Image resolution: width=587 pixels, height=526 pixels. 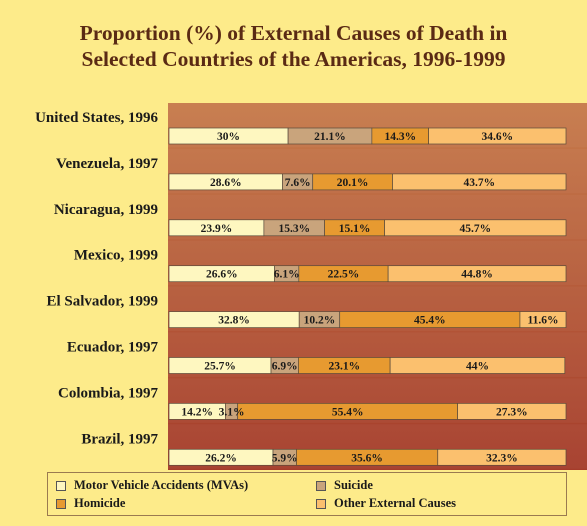 I want to click on bar-other-external-causes-brazil-1997, so click(x=502, y=457).